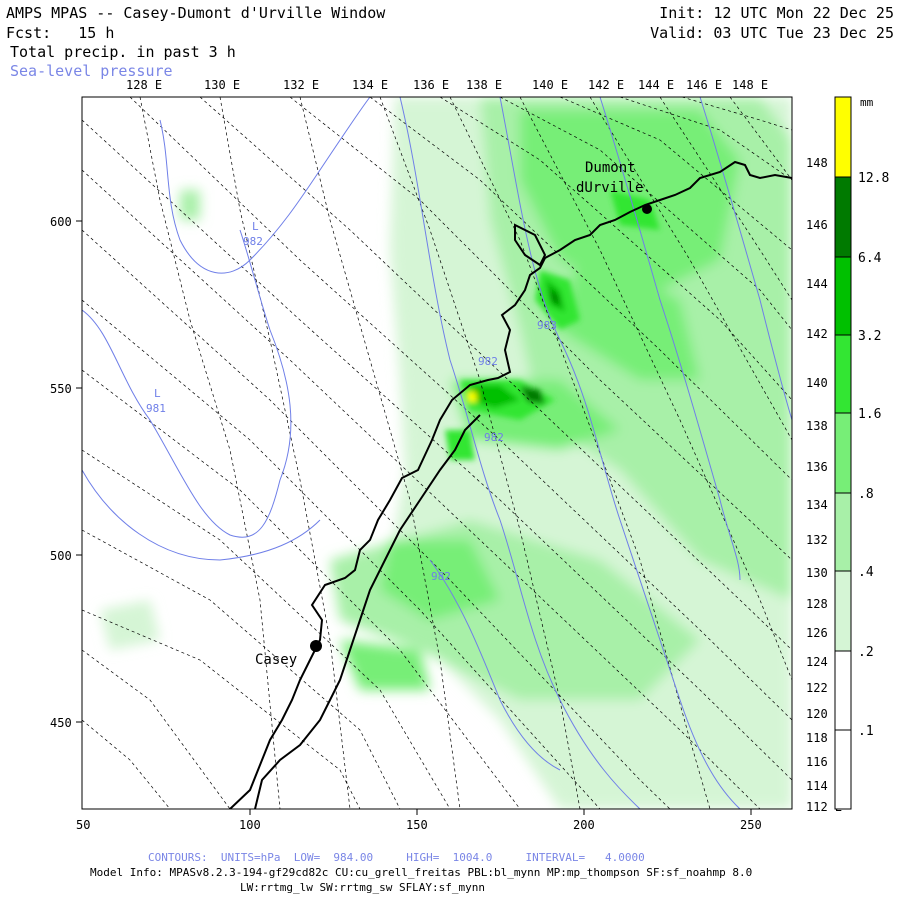  I want to click on pressure-value-3: 983, so click(547, 325).